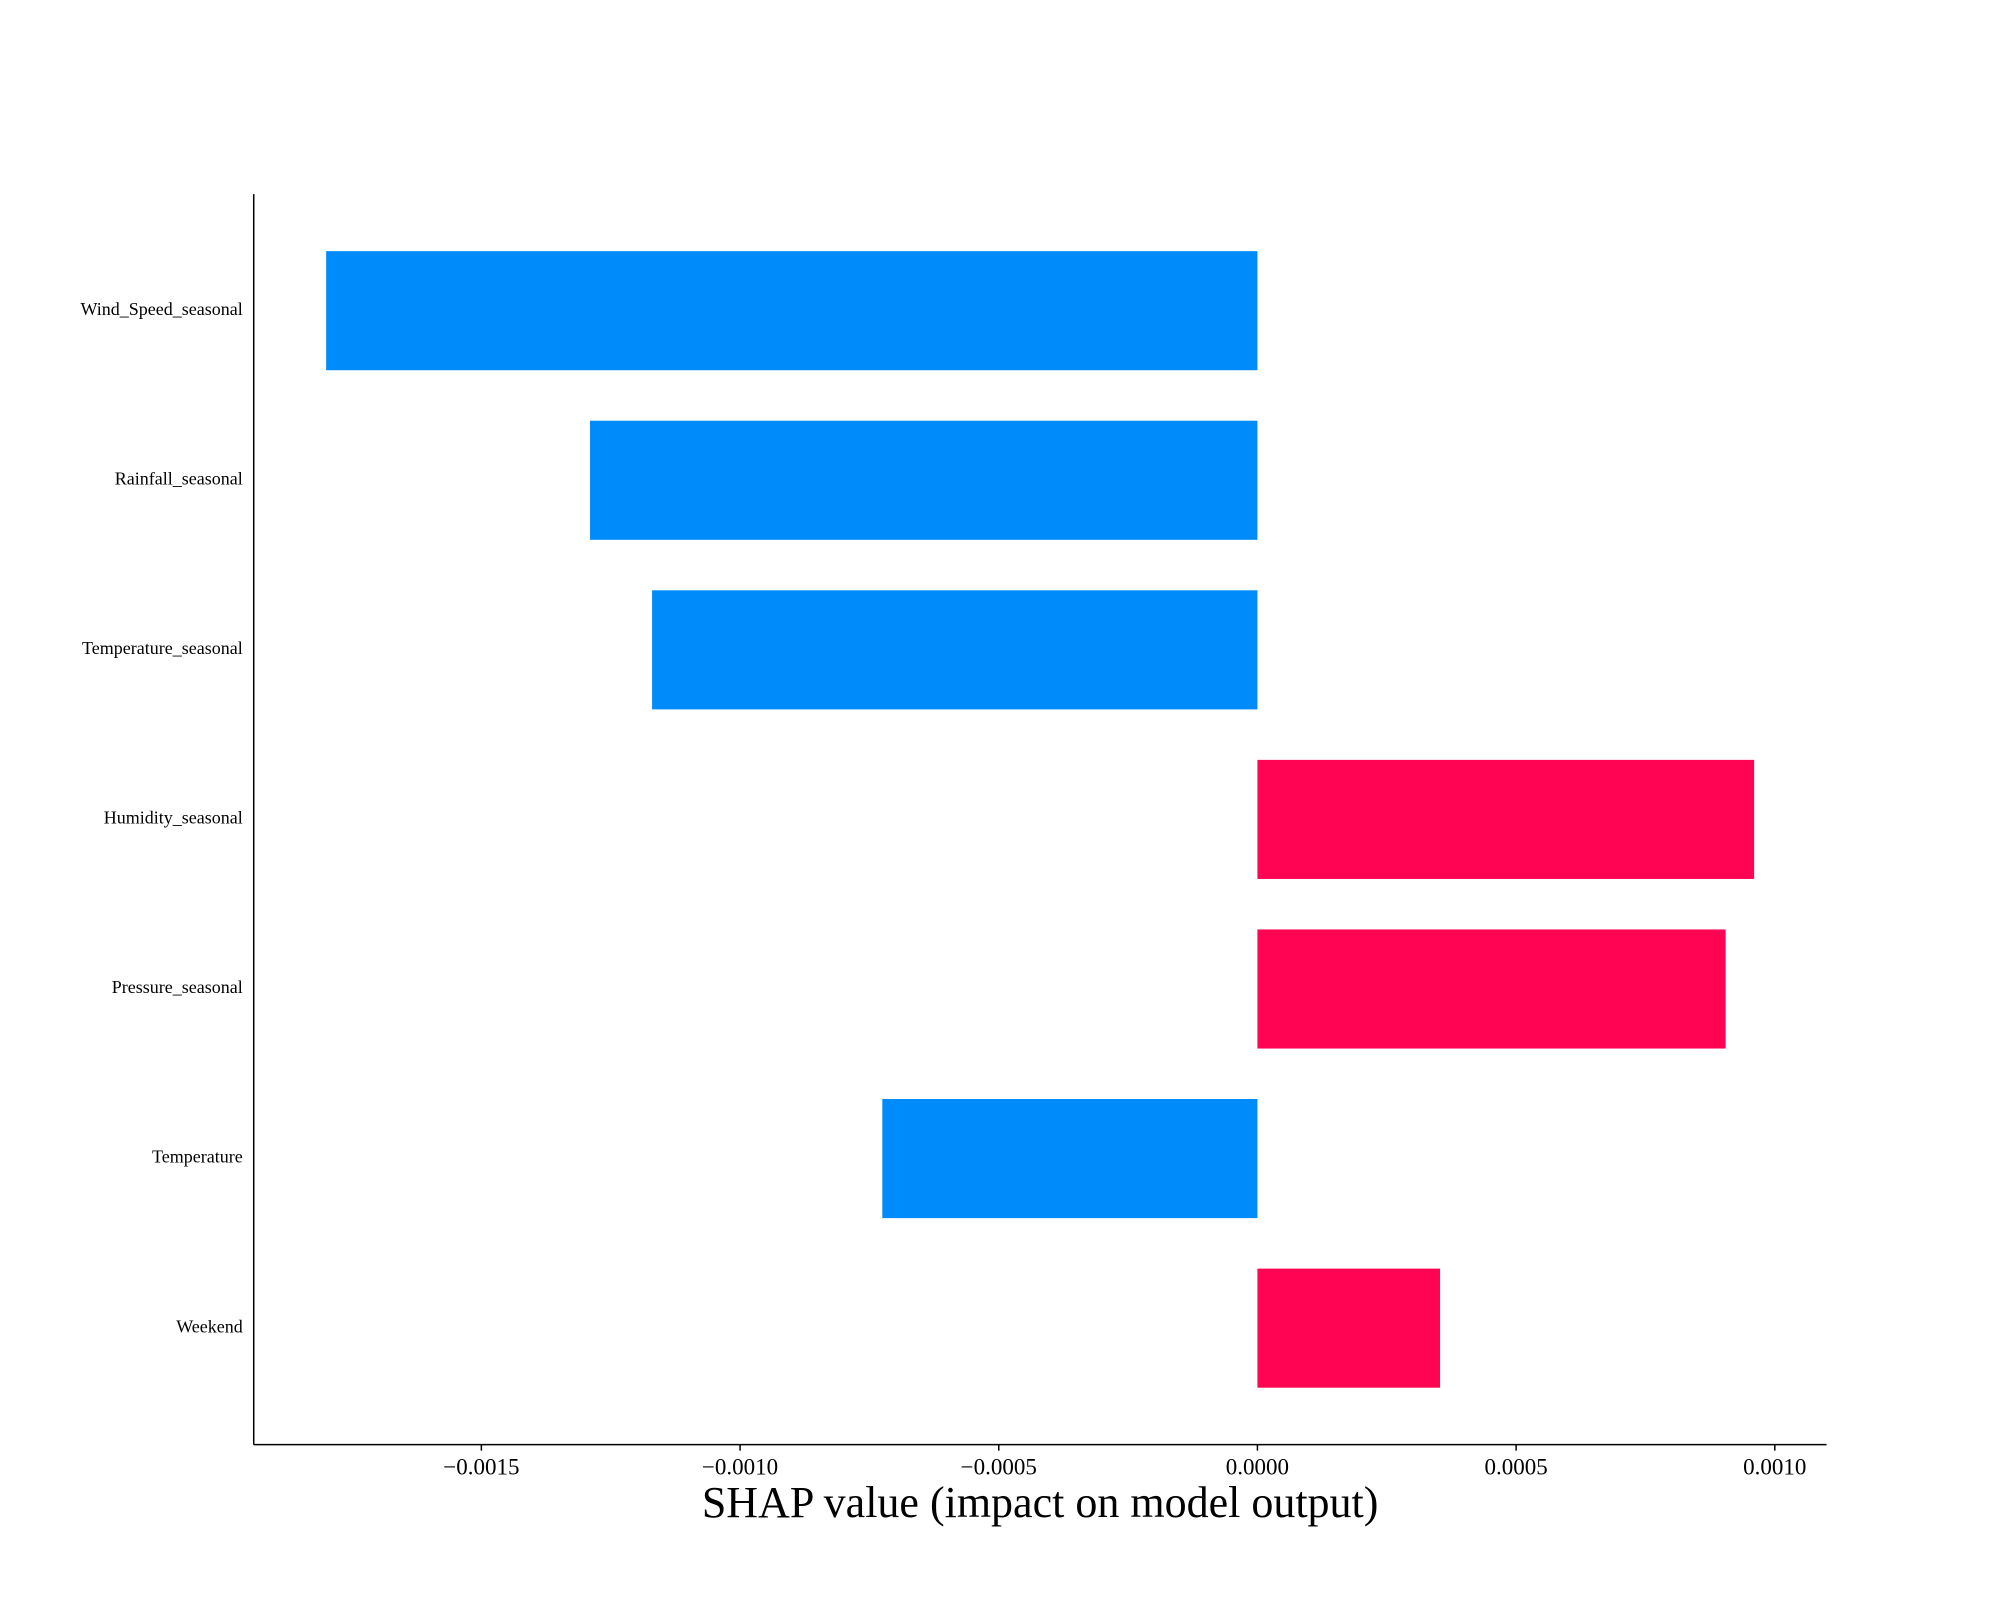 The width and height of the screenshot is (2000, 1600). I want to click on category-label: Pressure_seasonal, so click(177, 987).